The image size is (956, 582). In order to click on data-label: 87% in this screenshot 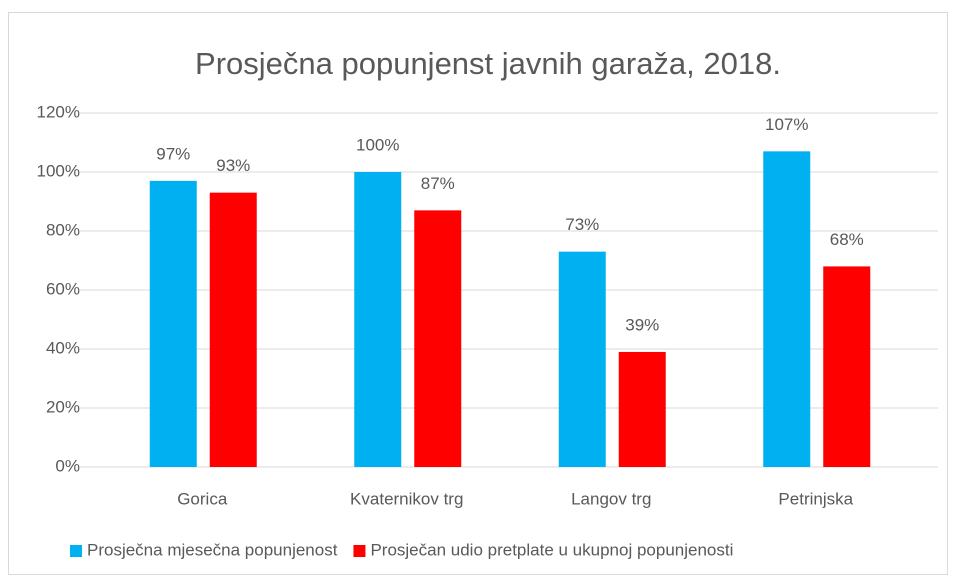, I will do `click(438, 183)`.